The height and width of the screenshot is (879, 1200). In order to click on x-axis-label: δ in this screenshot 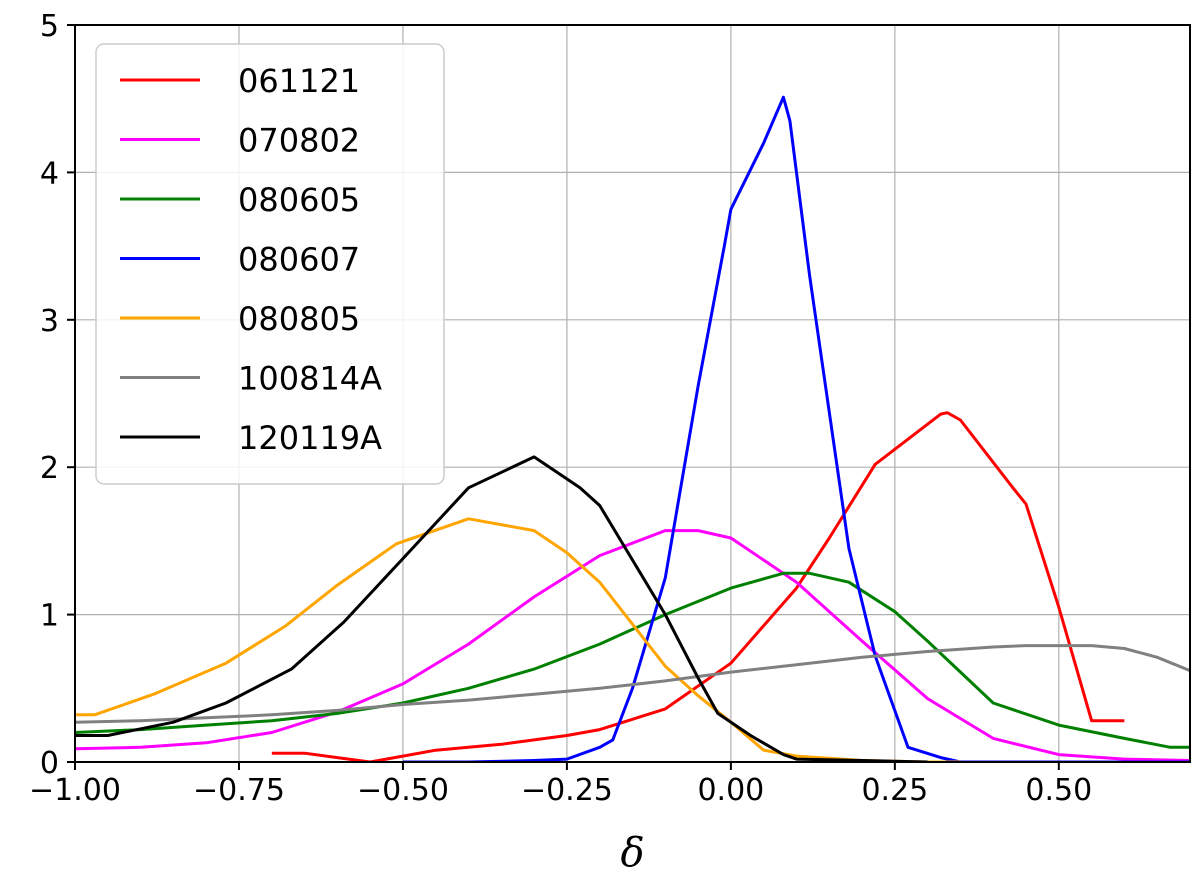, I will do `click(632, 853)`.